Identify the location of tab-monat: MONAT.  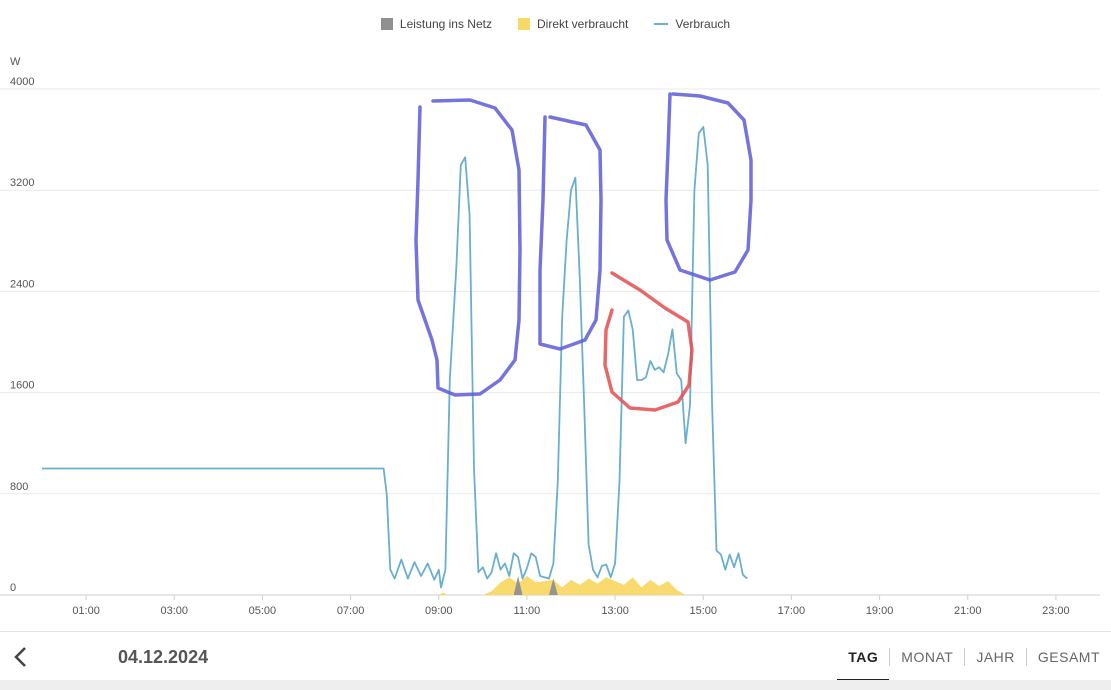
(927, 656).